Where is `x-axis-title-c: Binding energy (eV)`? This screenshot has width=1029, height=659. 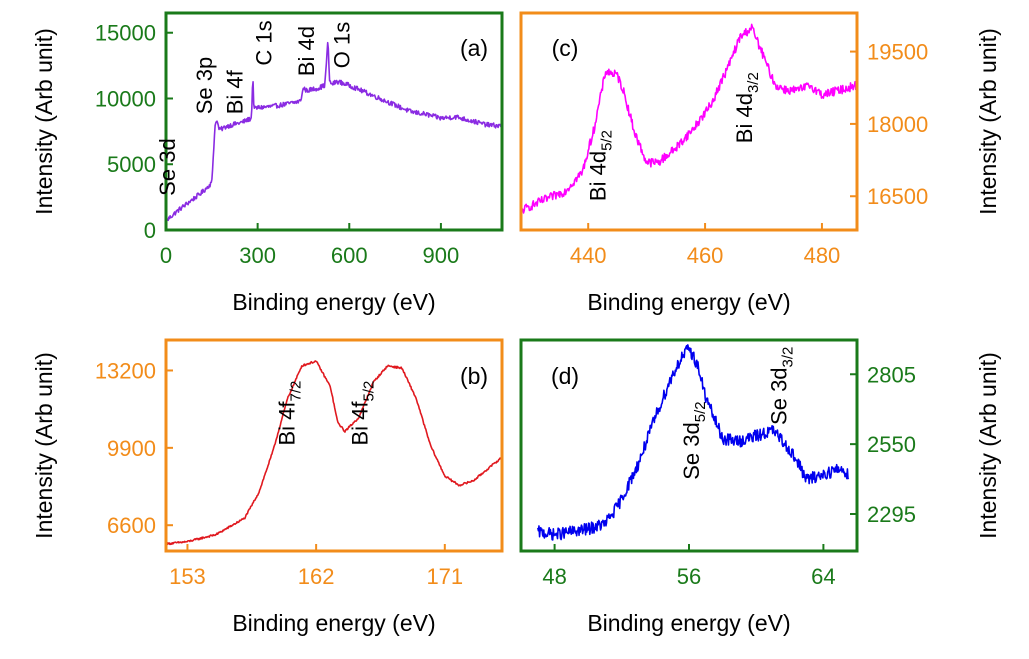 x-axis-title-c: Binding energy (eV) is located at coordinates (688, 302).